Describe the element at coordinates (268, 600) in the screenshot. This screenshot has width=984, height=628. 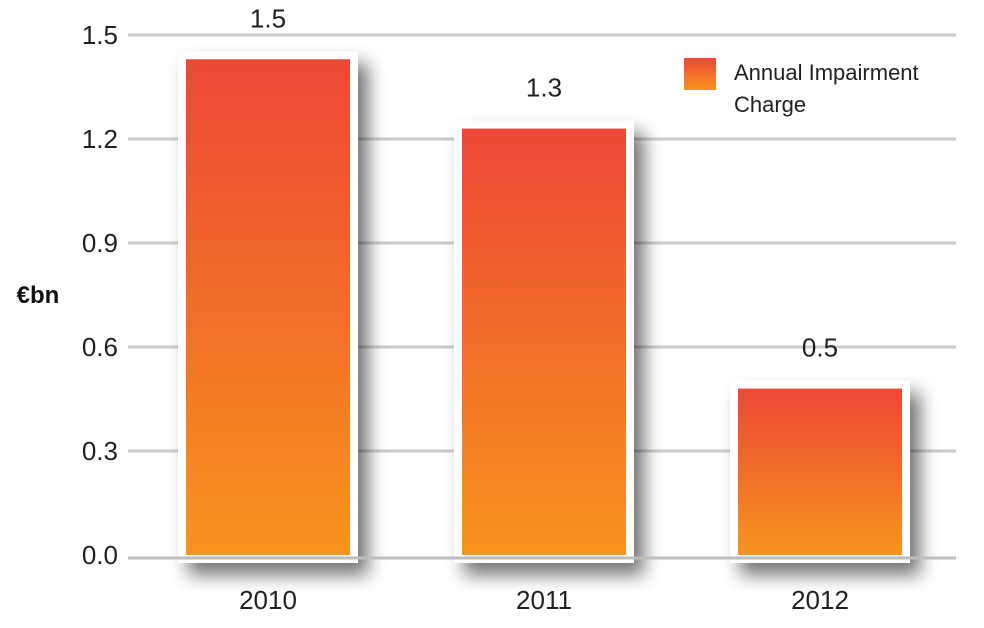
I see `x-tick-label: 2010` at that location.